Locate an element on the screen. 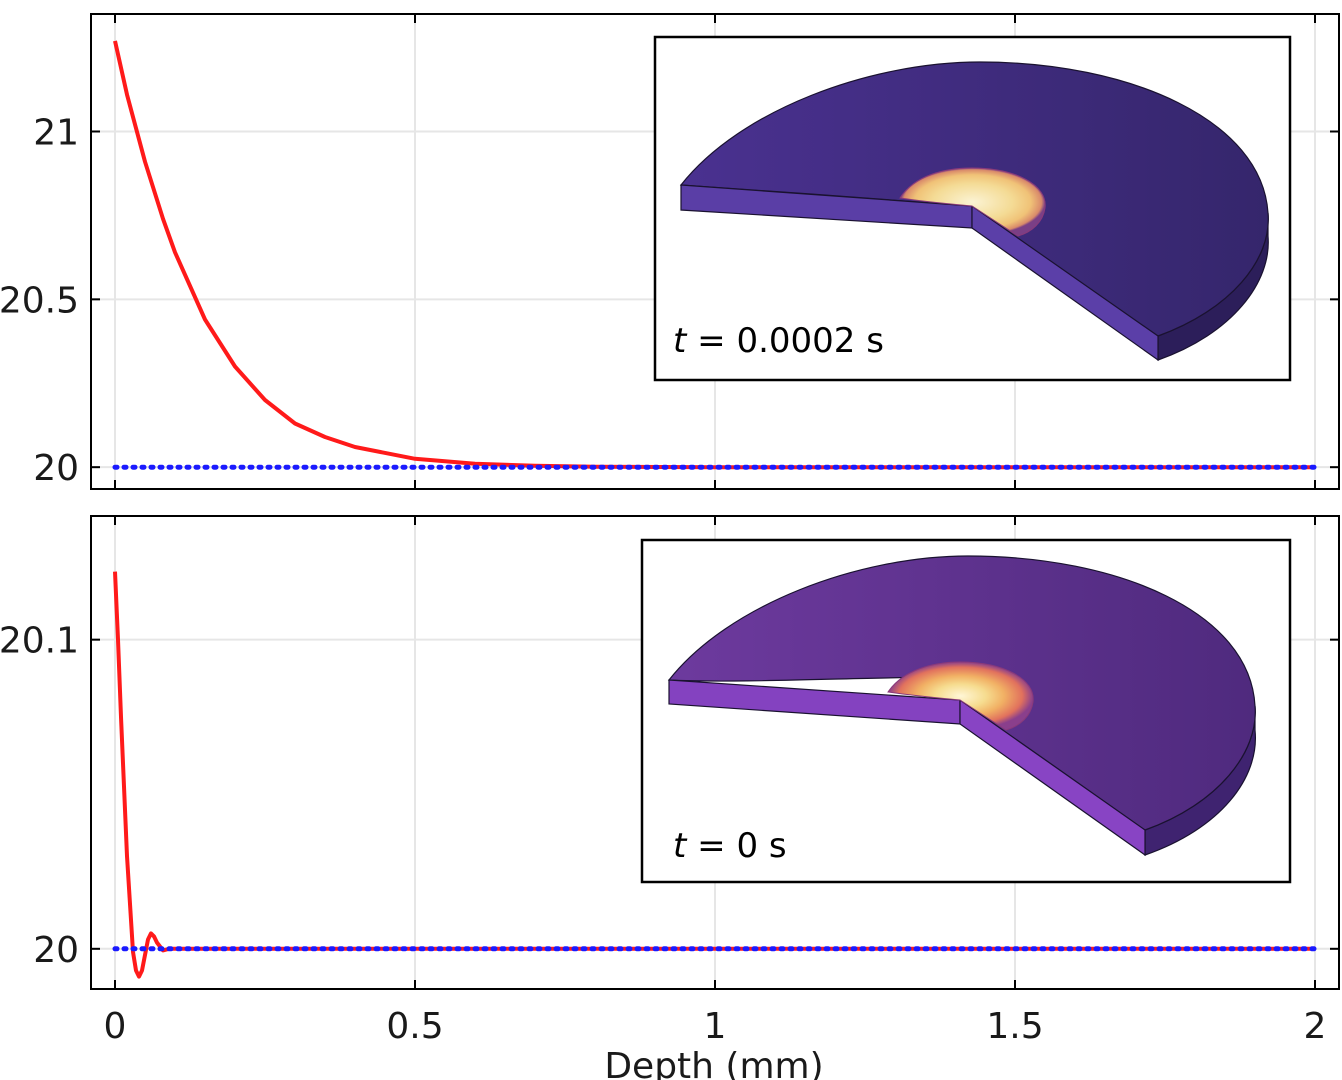 This screenshot has height=1080, width=1342. top-inset-time-label: t = 0.0002 s is located at coordinates (778, 341).